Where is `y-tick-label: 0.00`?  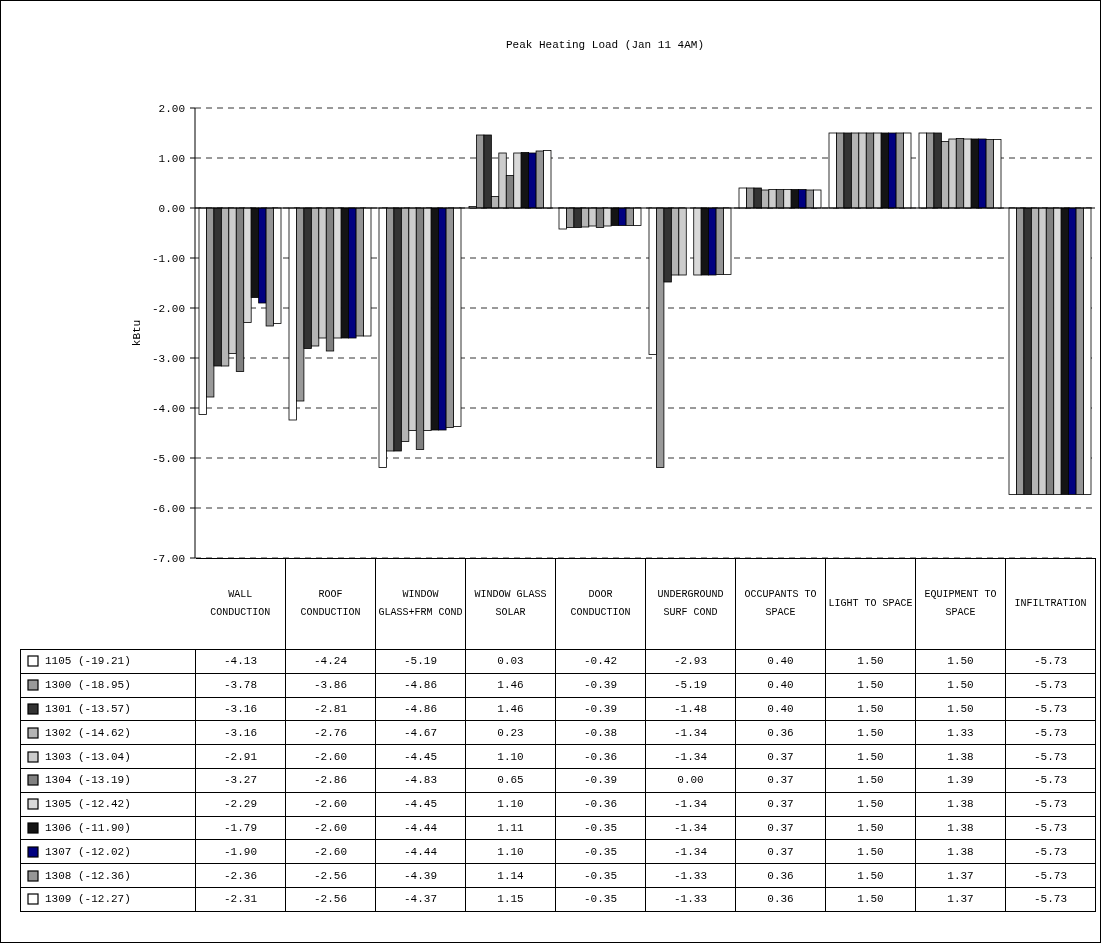
y-tick-label: 0.00 is located at coordinates (171, 208).